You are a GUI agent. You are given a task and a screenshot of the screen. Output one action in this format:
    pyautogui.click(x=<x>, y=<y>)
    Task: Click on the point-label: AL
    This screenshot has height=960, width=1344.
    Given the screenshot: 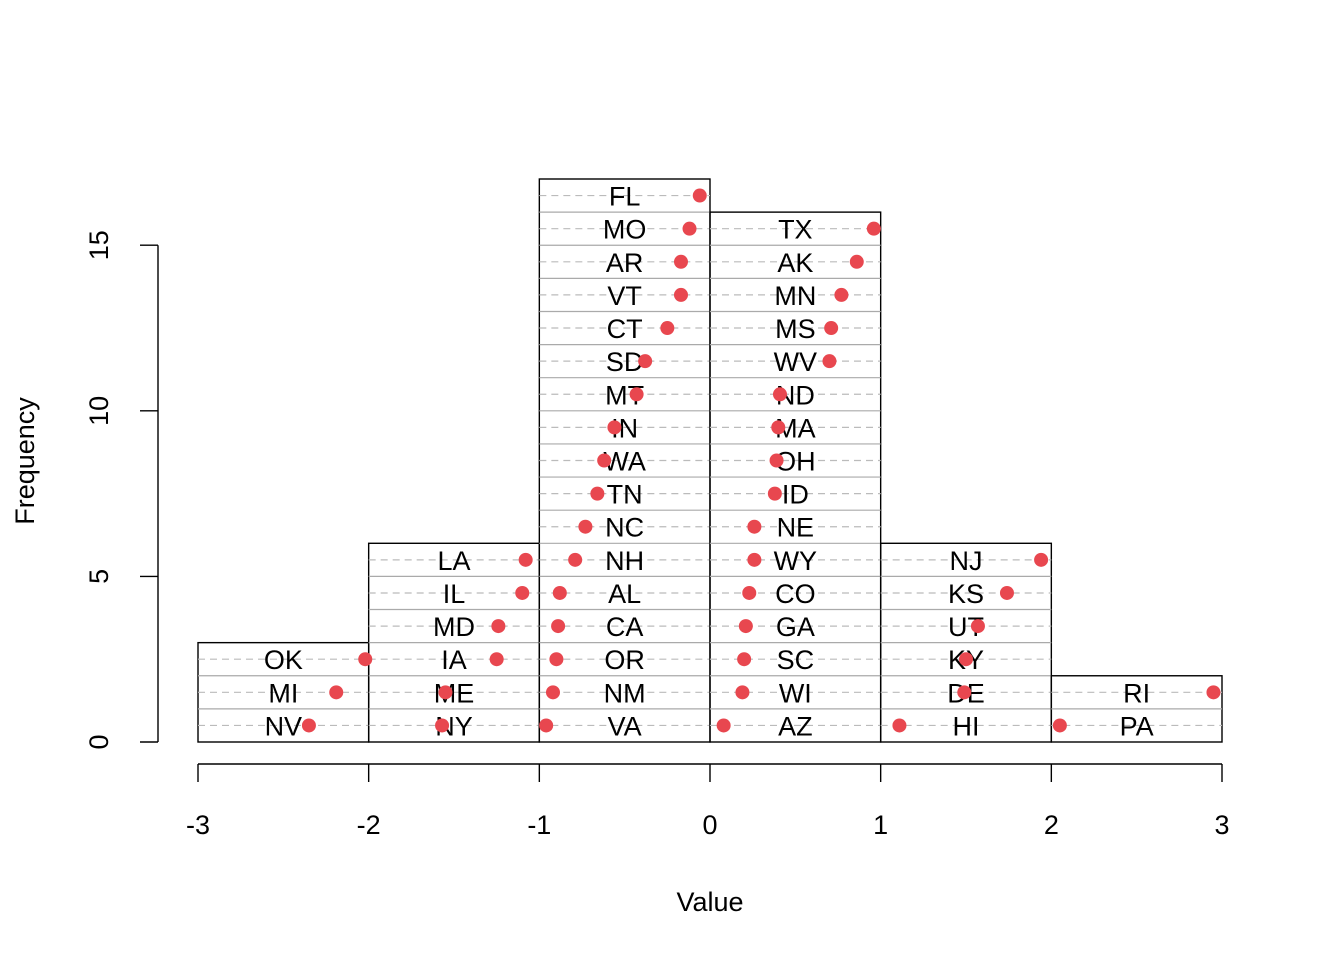 What is the action you would take?
    pyautogui.click(x=624, y=594)
    